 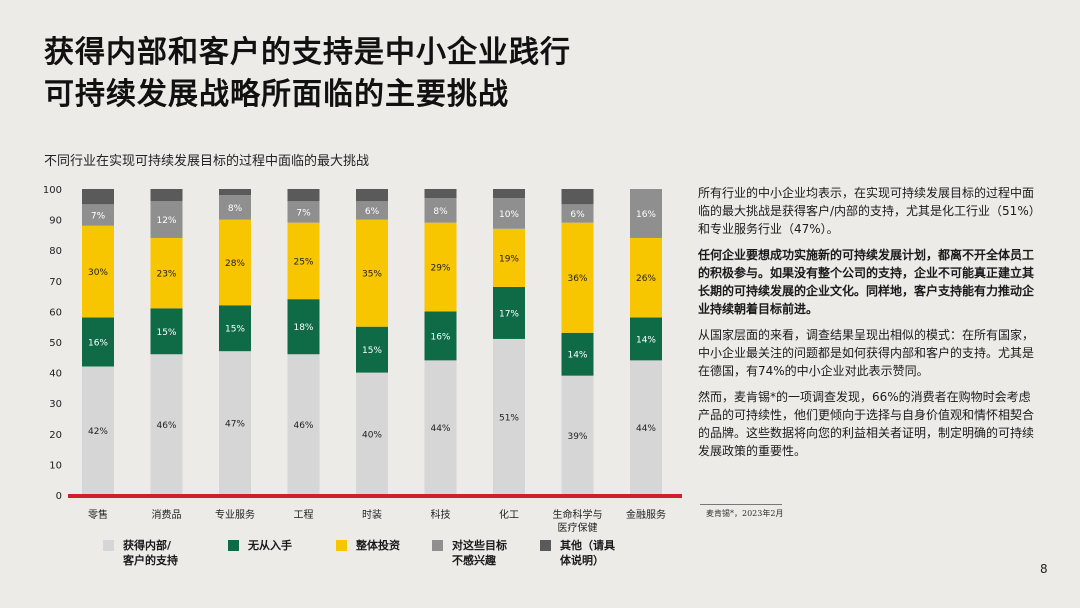 What do you see at coordinates (1044, 569) in the screenshot?
I see `page-number: 8` at bounding box center [1044, 569].